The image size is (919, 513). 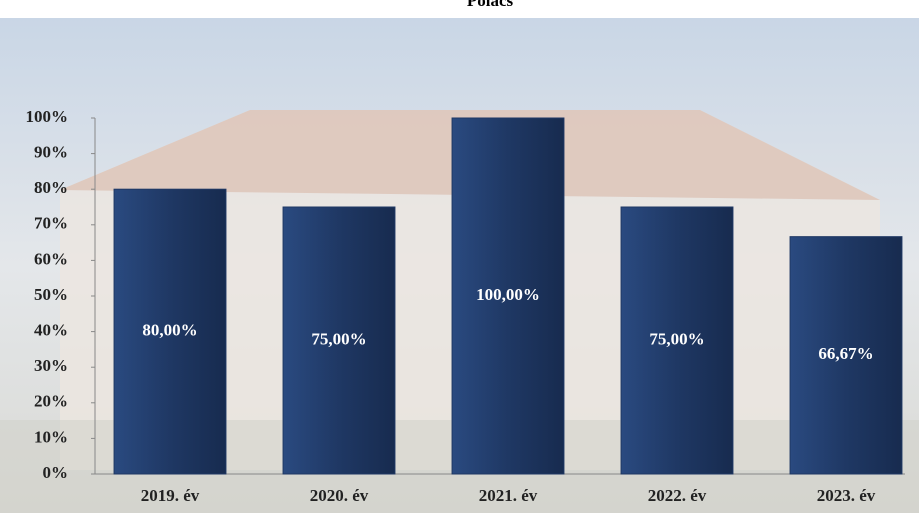 I want to click on y-tick-label: 20%, so click(x=51, y=401).